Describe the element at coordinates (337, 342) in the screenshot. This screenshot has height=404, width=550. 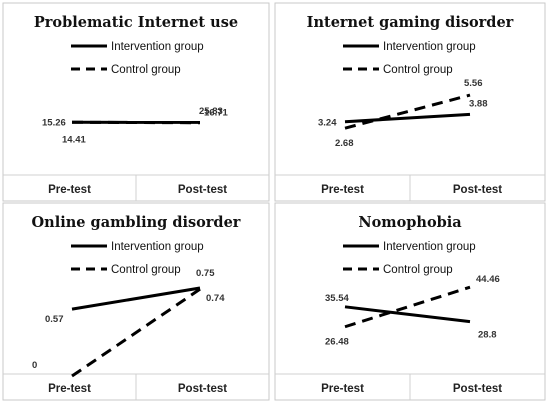
I see `data-label: 26.48` at that location.